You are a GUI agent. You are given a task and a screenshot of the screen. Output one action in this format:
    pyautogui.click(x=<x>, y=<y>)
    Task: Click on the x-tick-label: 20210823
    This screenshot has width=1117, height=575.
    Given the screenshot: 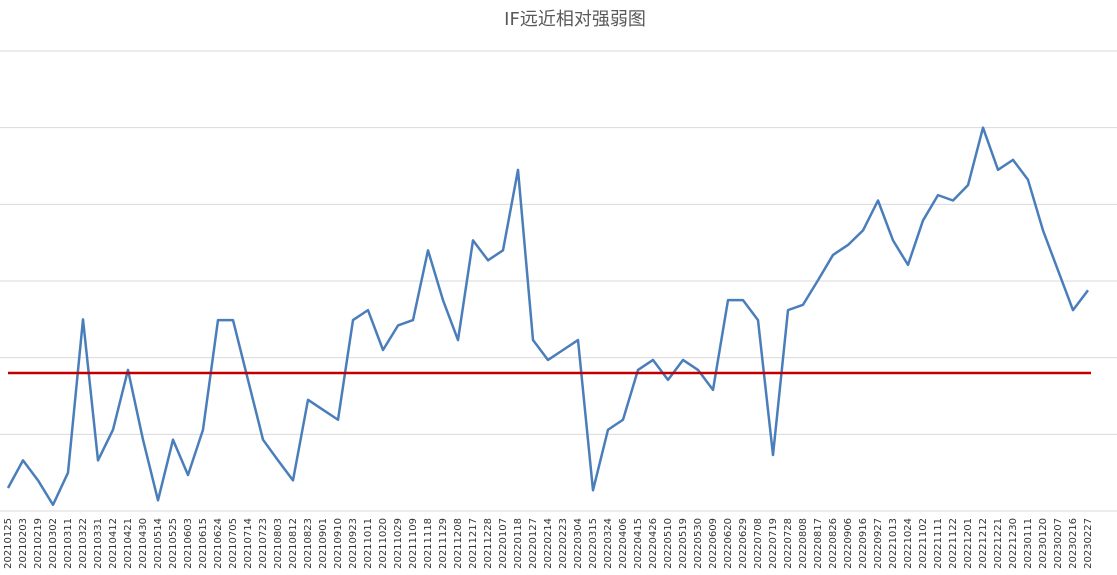 What is the action you would take?
    pyautogui.click(x=308, y=543)
    